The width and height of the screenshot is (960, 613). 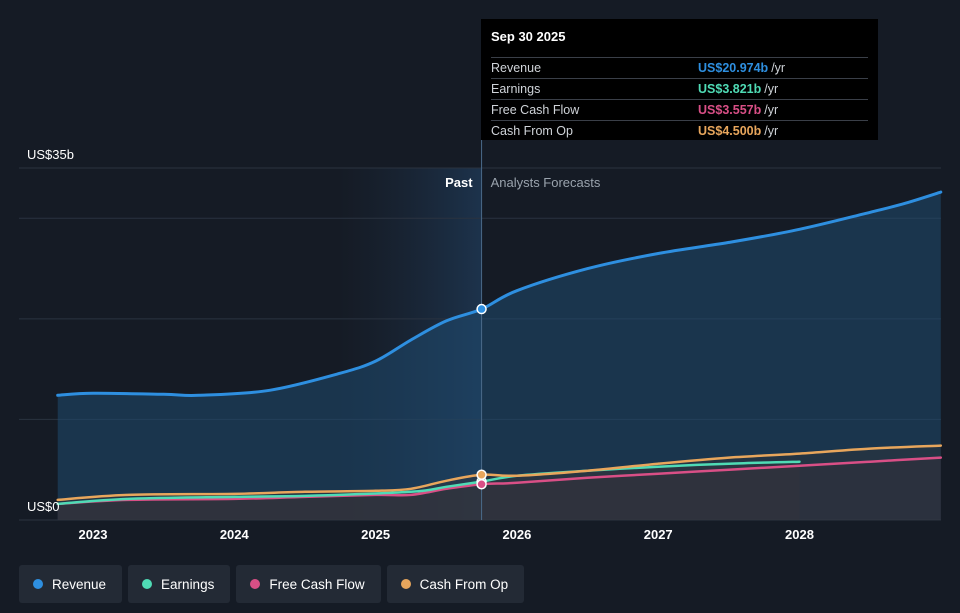 I want to click on y-axis-max-label: US$35b, so click(x=50, y=154).